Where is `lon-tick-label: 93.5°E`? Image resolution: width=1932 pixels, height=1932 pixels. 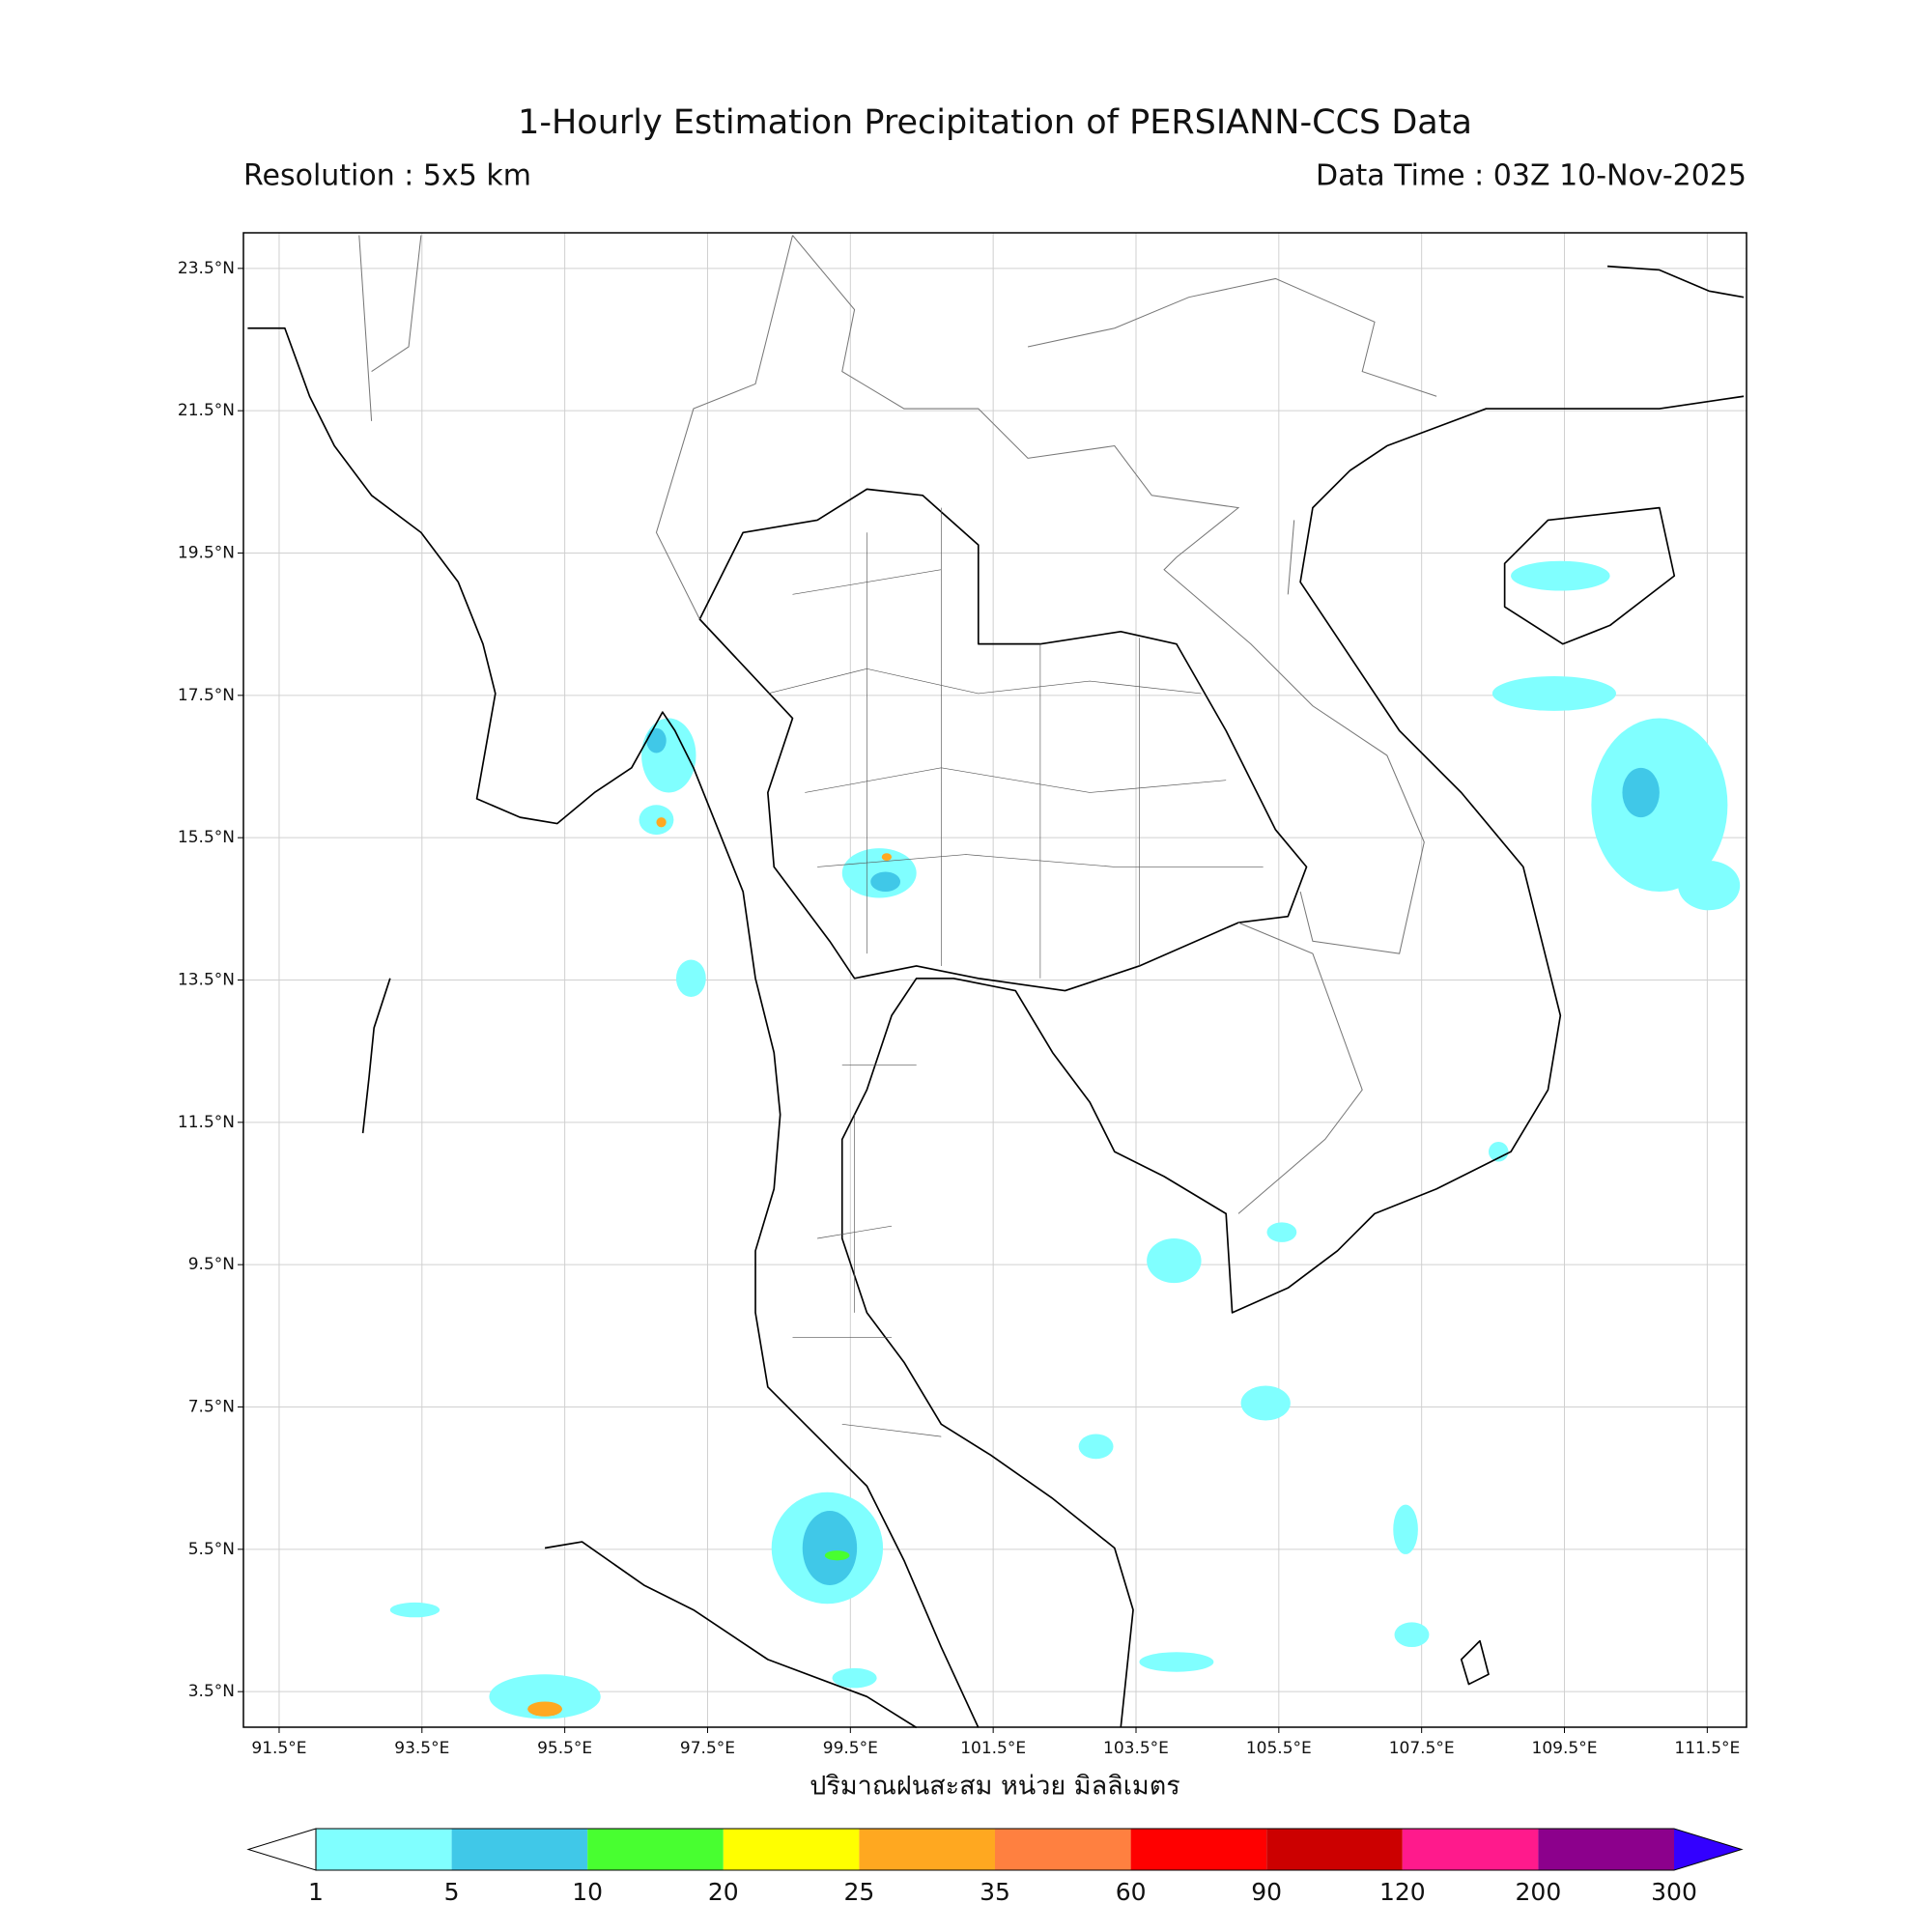 lon-tick-label: 93.5°E is located at coordinates (421, 1748).